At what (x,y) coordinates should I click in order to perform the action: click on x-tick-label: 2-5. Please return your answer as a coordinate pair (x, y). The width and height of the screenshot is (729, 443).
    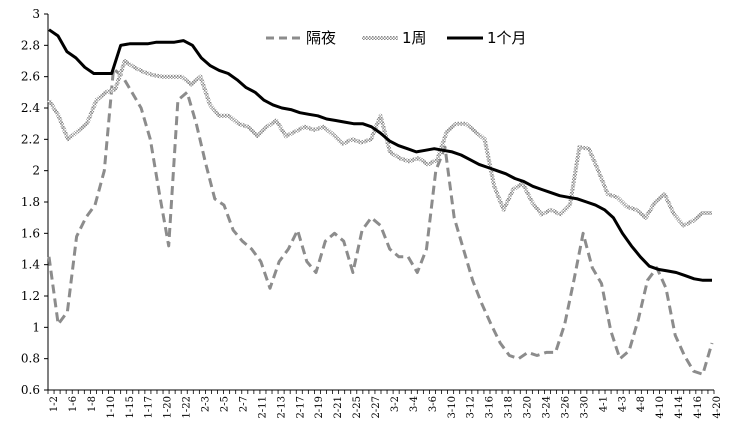
    Looking at the image, I should click on (224, 404).